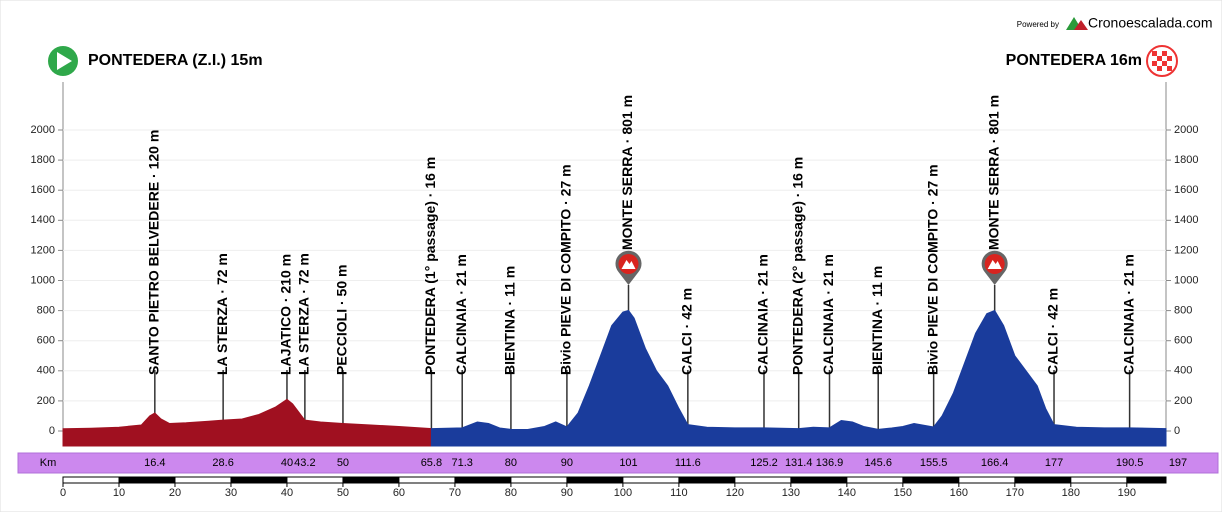 This screenshot has height=512, width=1222. Describe the element at coordinates (791, 493) in the screenshot. I see `x-tick-label: 130` at that location.